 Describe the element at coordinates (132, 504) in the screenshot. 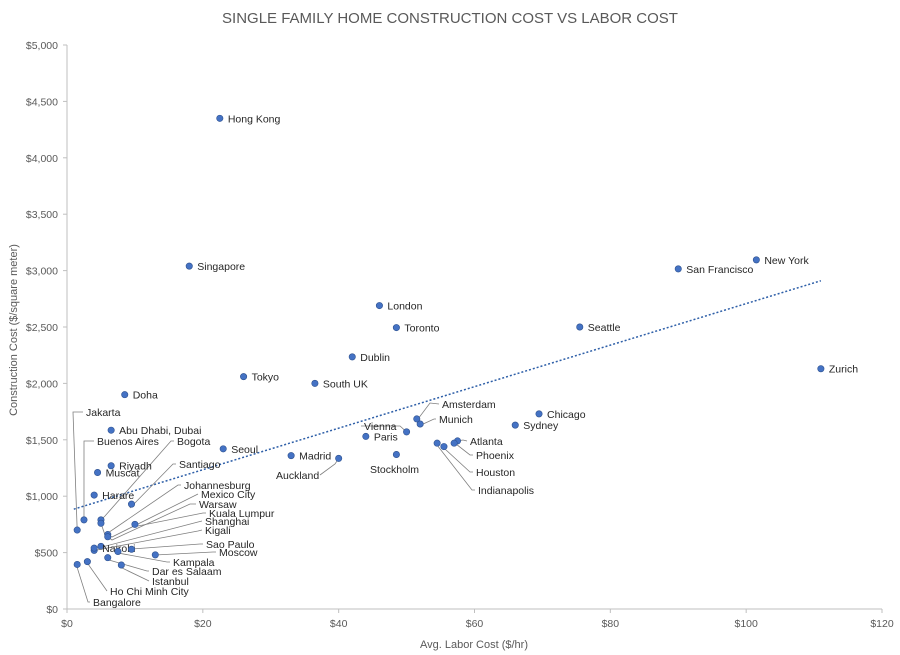

I see `data-point-santiago` at that location.